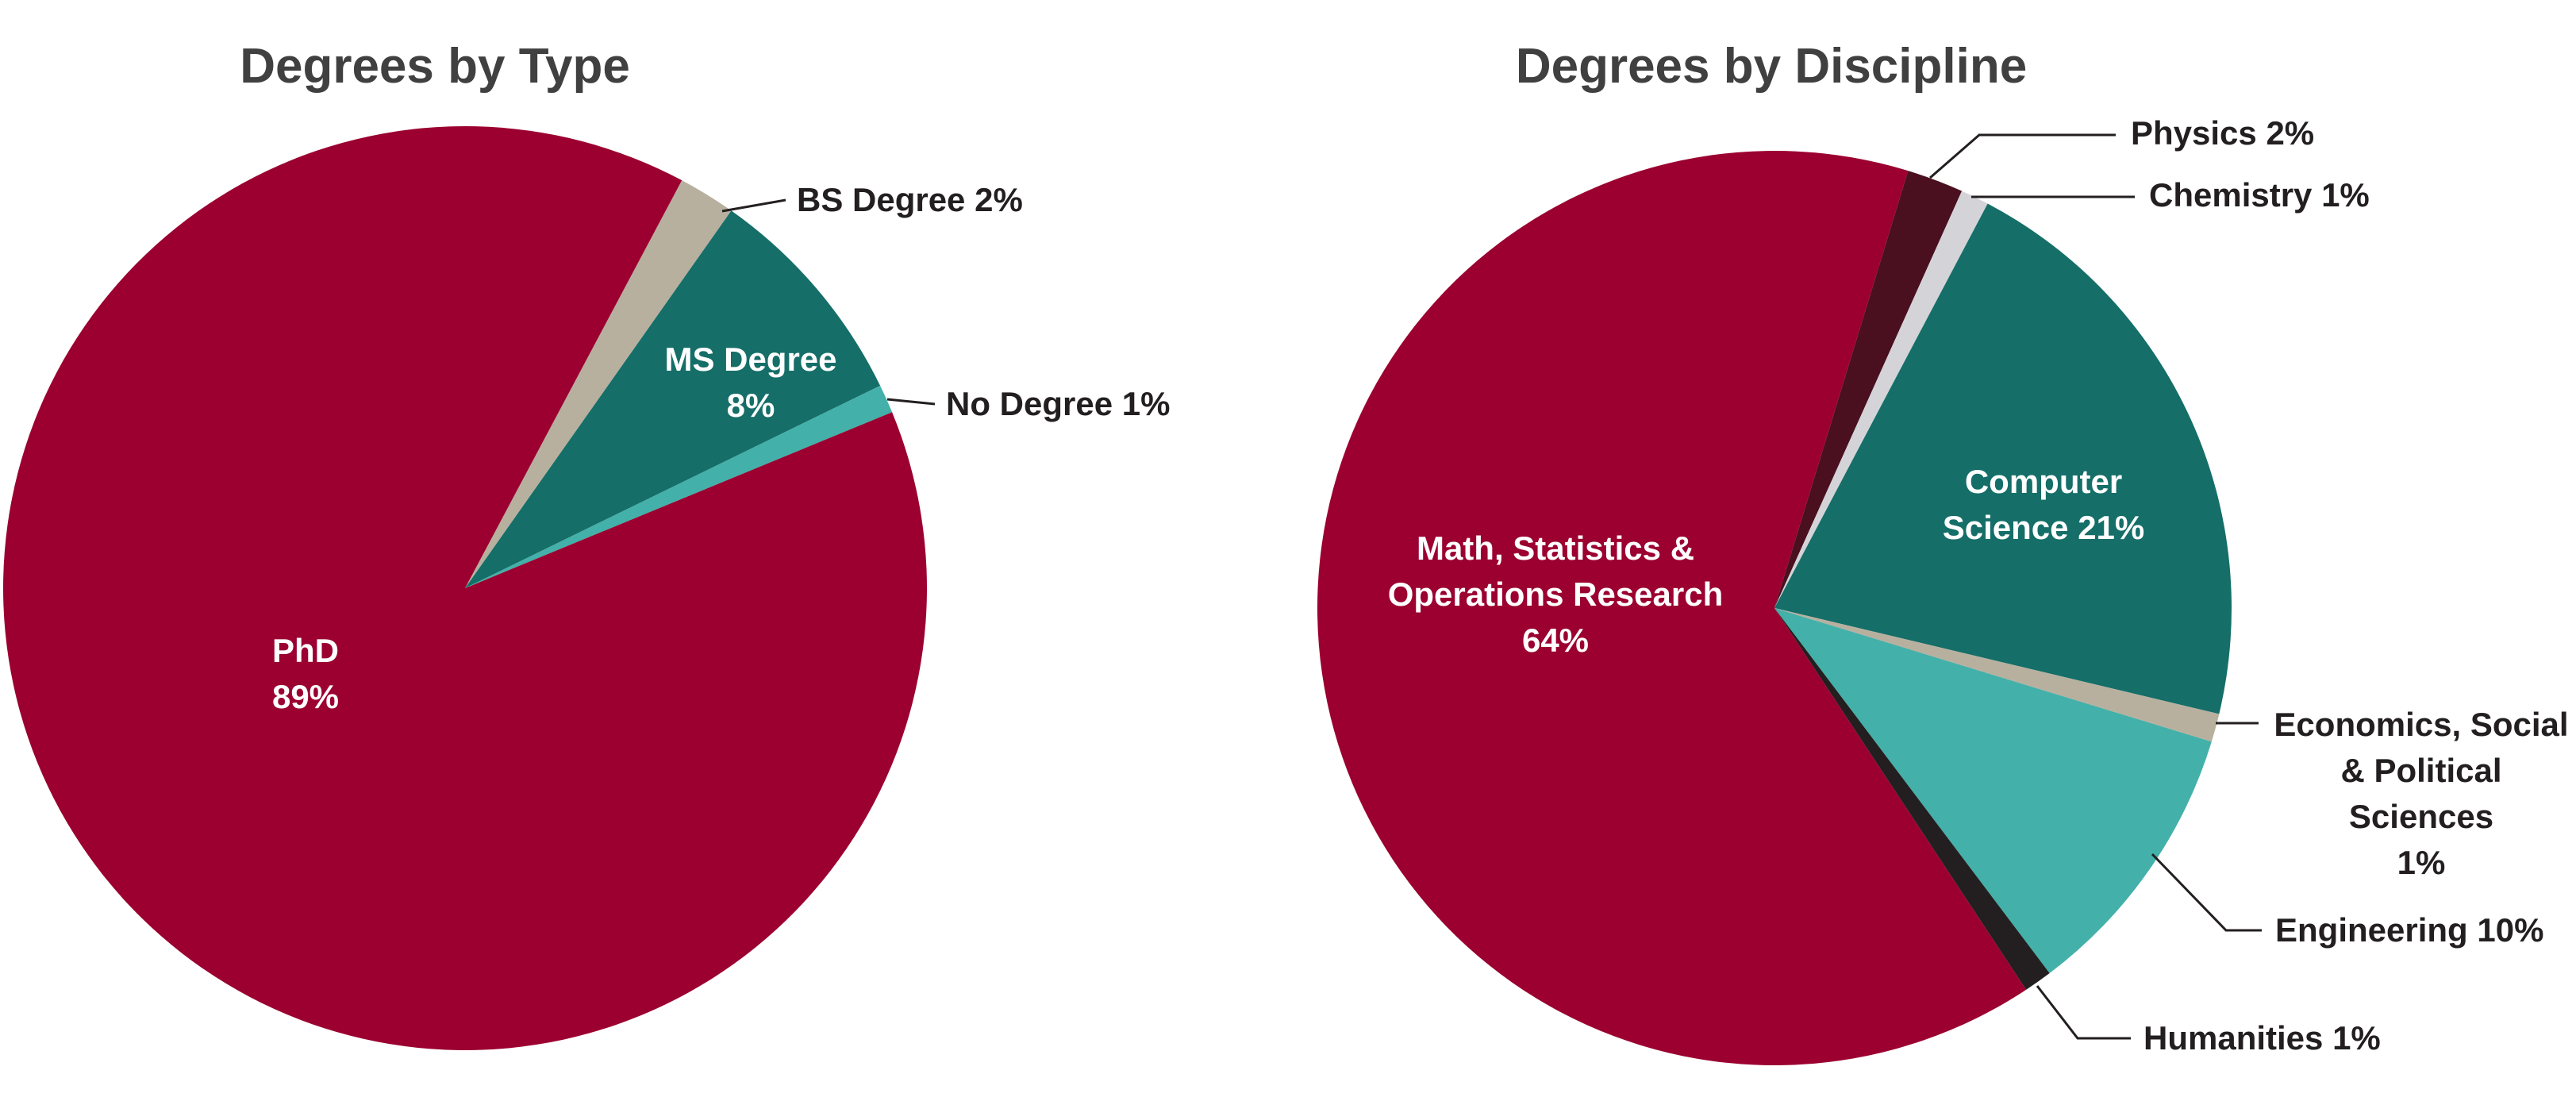  What do you see at coordinates (435, 66) in the screenshot?
I see `chart-title: Degrees by Type` at bounding box center [435, 66].